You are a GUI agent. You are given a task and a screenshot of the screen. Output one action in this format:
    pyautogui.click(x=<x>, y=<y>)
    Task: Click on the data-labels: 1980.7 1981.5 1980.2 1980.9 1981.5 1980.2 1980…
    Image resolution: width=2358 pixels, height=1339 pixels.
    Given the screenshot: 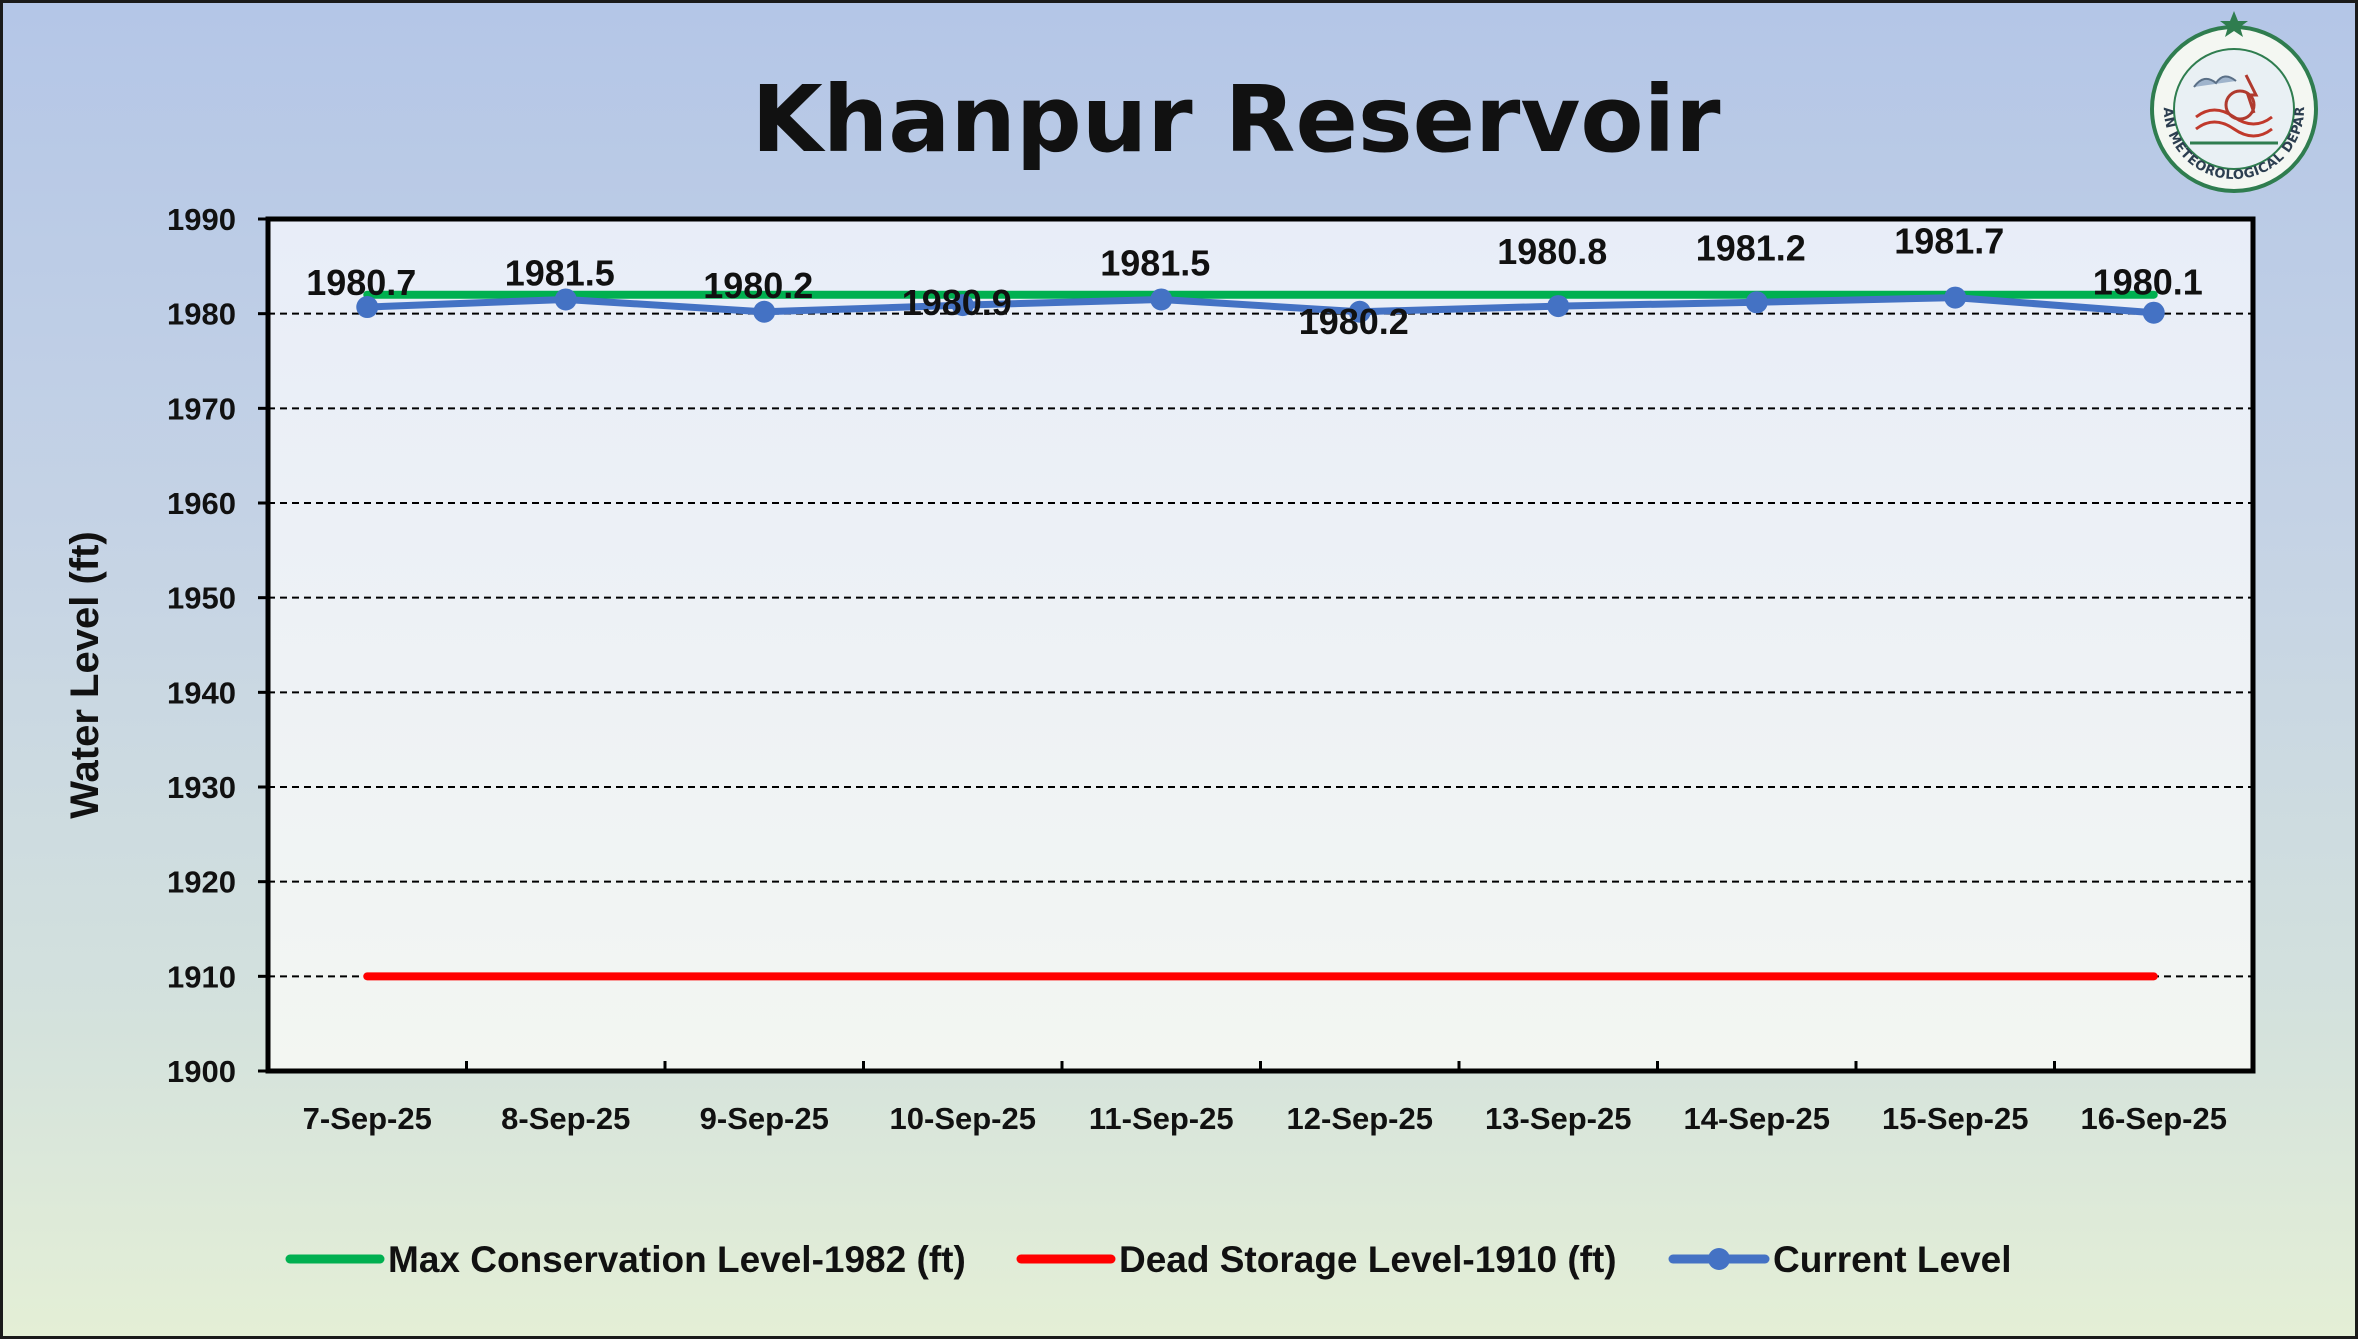 What is the action you would take?
    pyautogui.click(x=1254, y=281)
    